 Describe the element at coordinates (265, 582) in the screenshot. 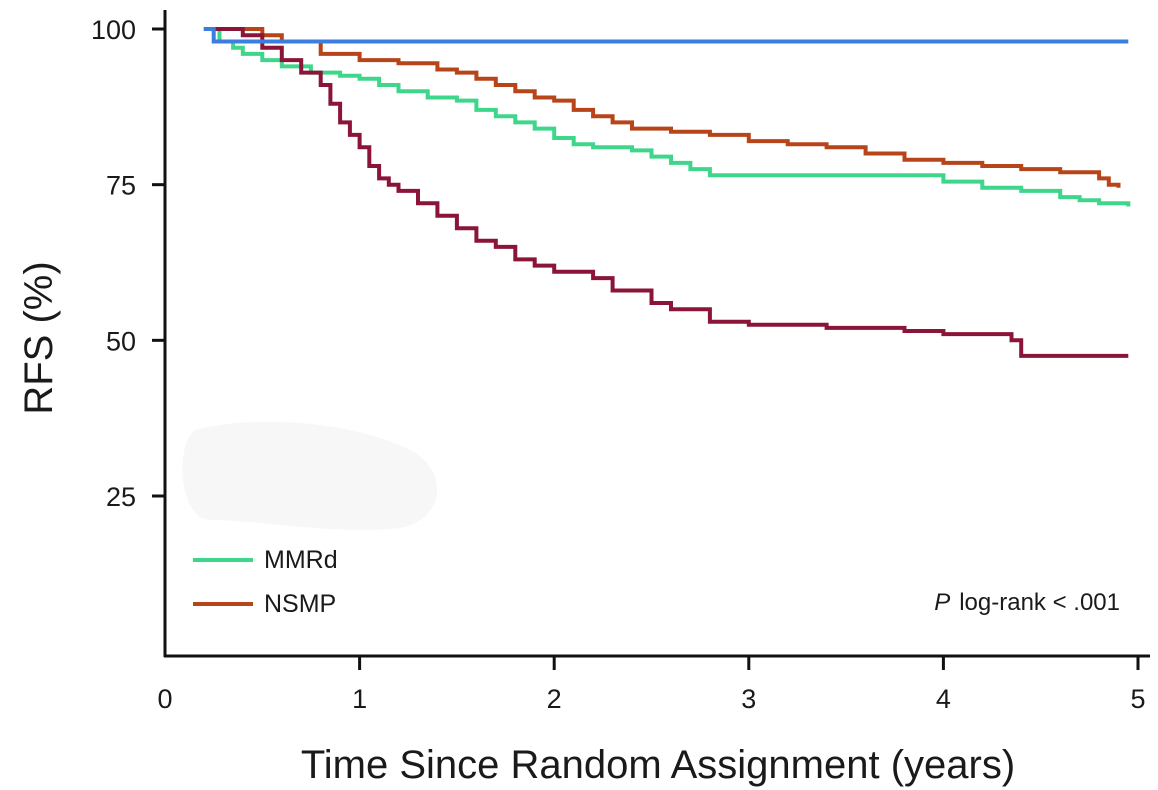

I see `legend: MMRd NSMP` at that location.